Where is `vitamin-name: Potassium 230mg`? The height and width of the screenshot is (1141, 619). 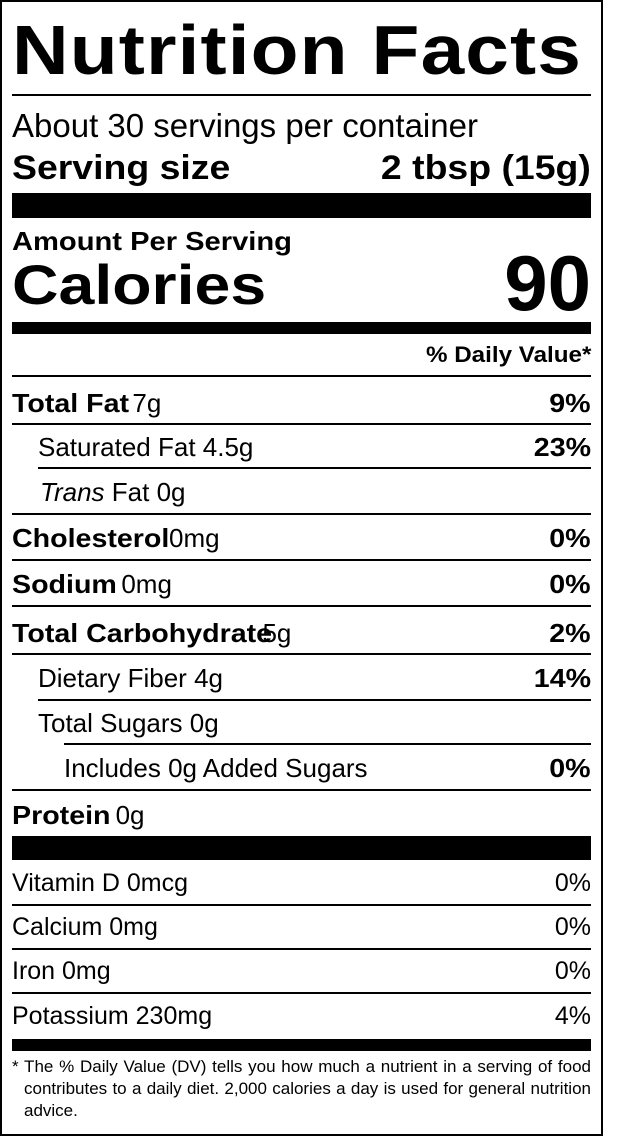
vitamin-name: Potassium 230mg is located at coordinates (112, 1016).